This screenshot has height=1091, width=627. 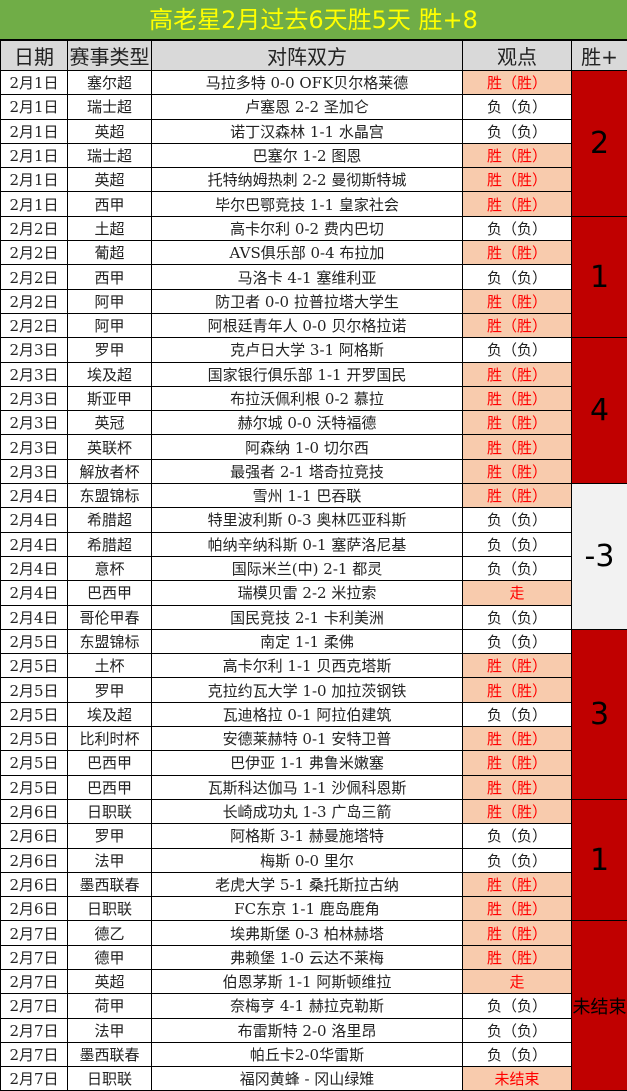 What do you see at coordinates (110, 1006) in the screenshot?
I see `league-cell: 荷甲` at bounding box center [110, 1006].